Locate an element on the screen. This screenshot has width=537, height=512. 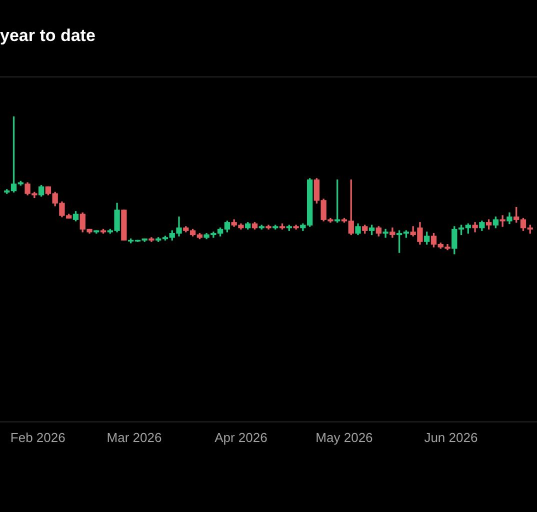
x-tick-label: May 2026 is located at coordinates (344, 437).